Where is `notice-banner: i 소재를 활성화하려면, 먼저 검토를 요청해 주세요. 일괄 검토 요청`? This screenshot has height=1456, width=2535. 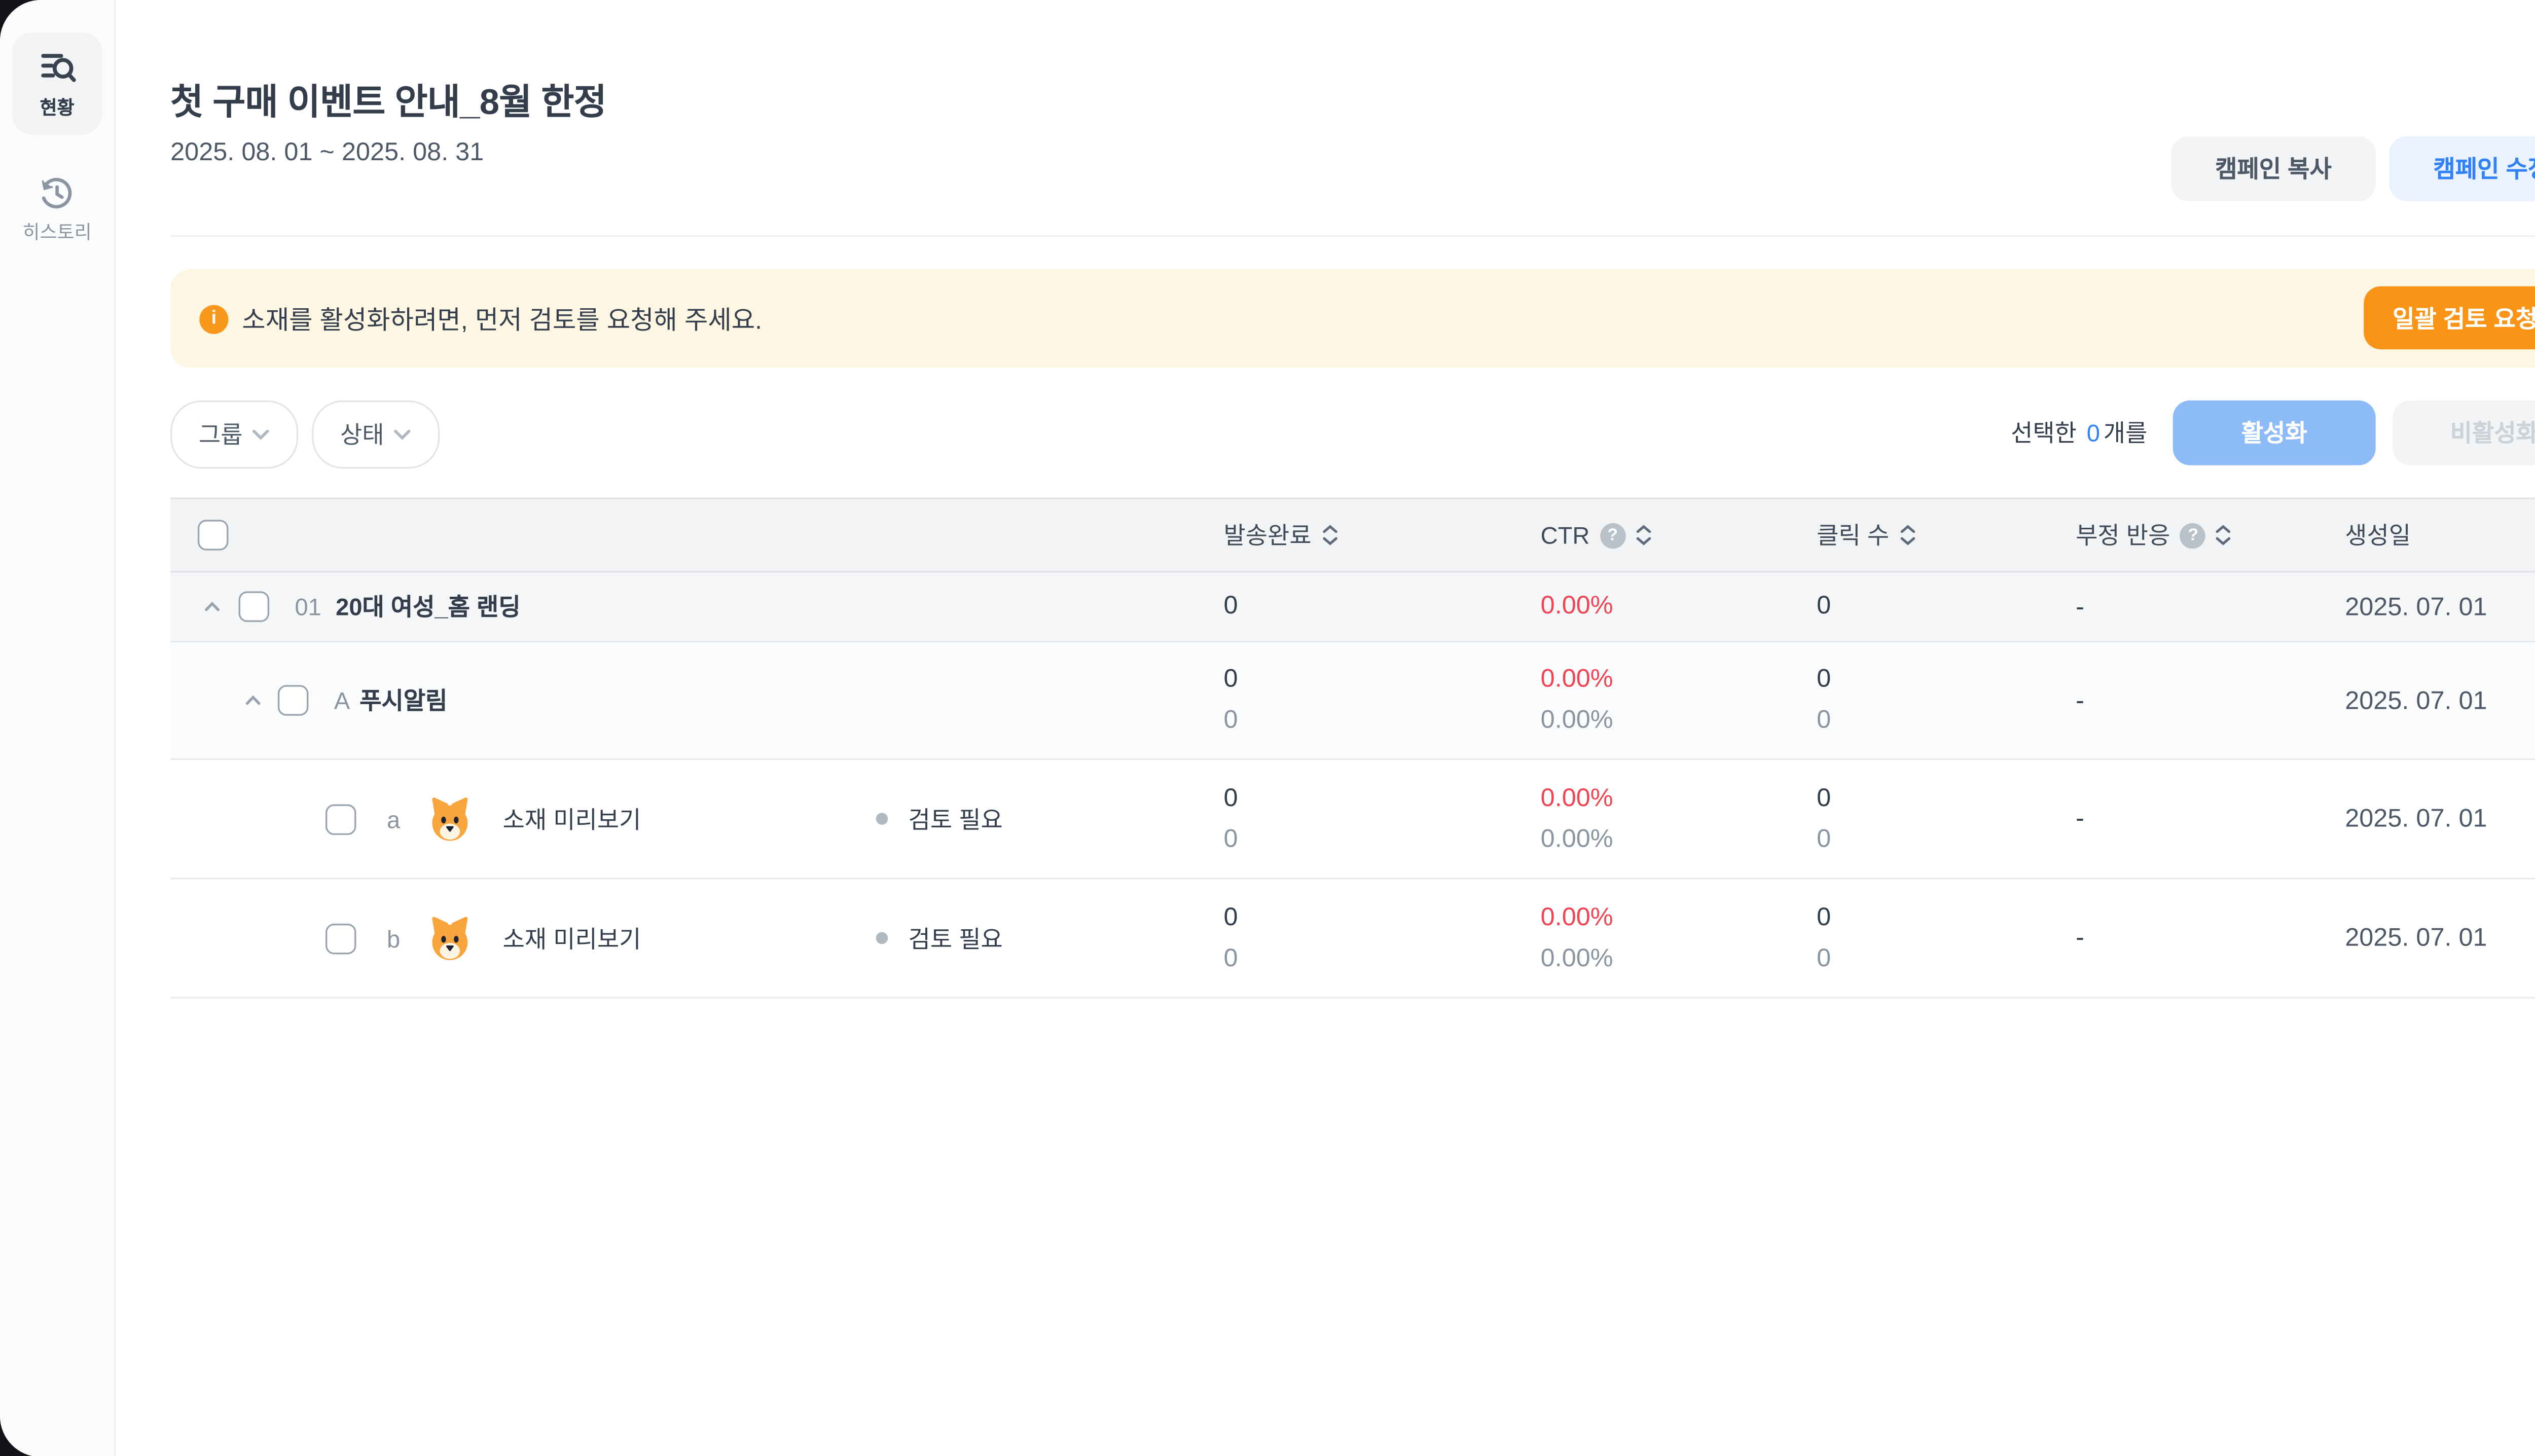
notice-banner: i 소재를 활성화하려면, 먼저 검토를 요청해 주세요. 일괄 검토 요청 is located at coordinates (1352, 319).